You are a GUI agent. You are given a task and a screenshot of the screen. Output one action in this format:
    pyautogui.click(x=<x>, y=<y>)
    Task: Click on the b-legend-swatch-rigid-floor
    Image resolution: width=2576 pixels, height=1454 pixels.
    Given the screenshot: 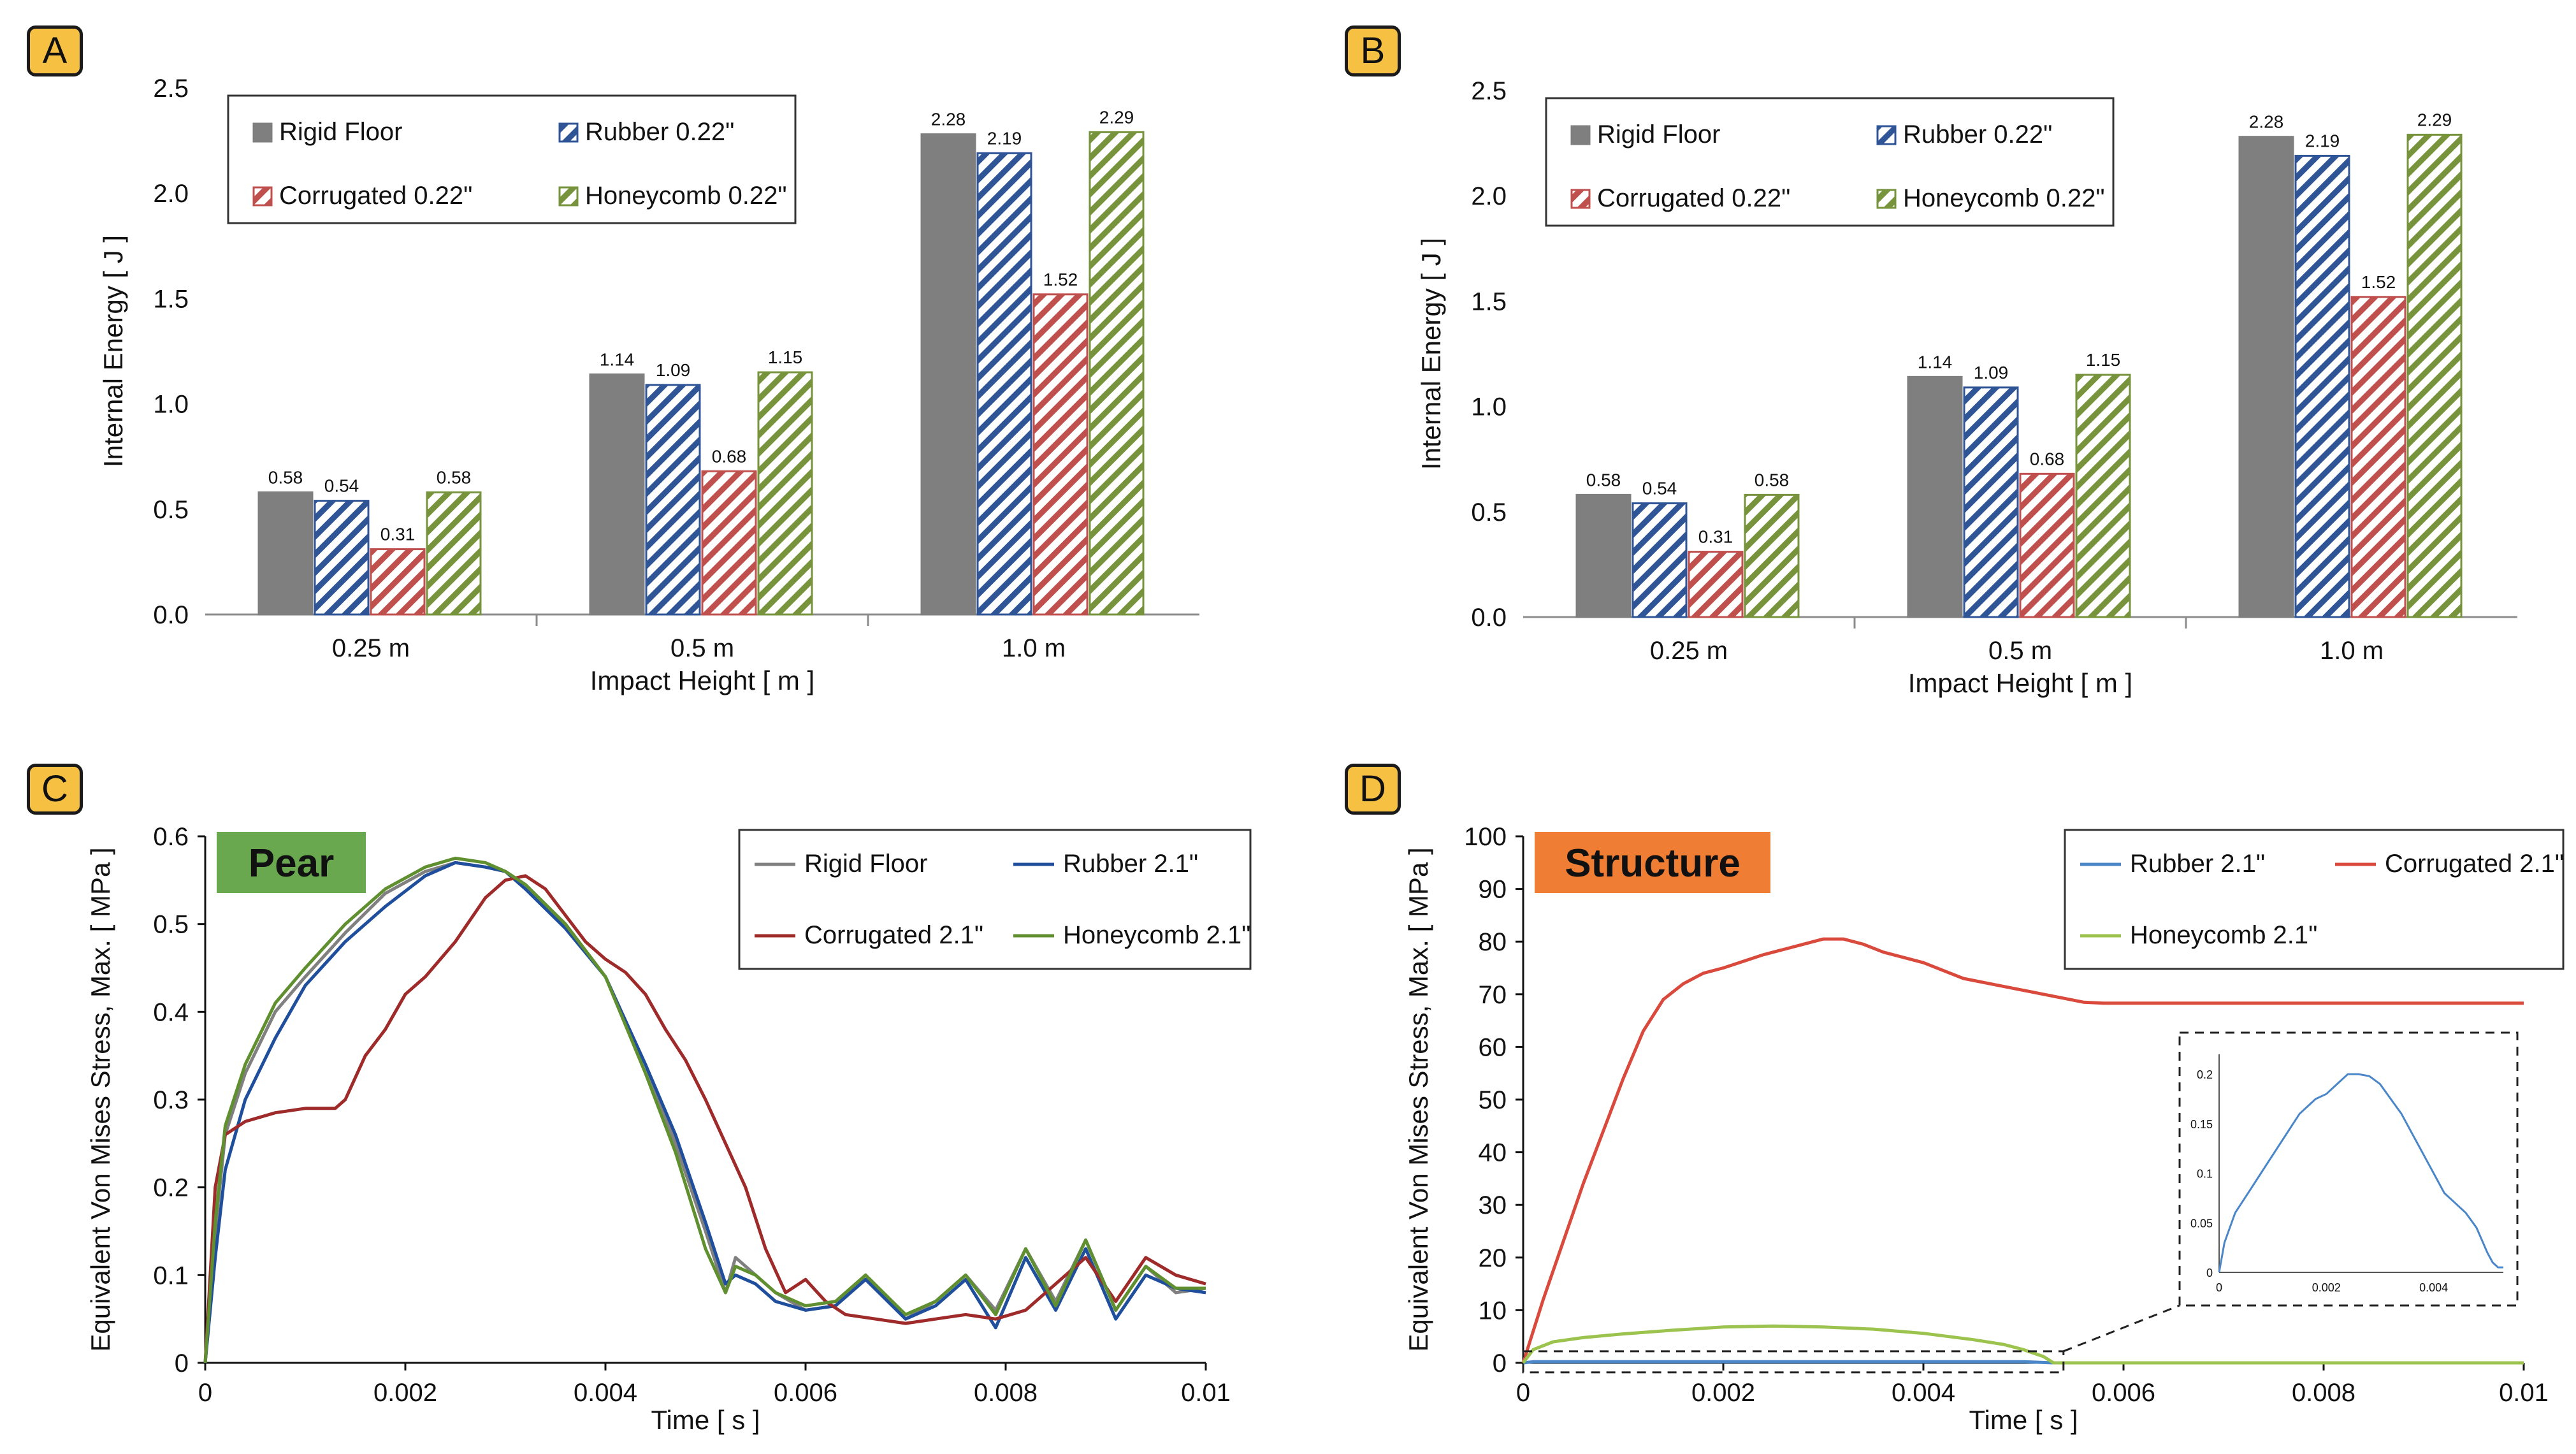 What is the action you would take?
    pyautogui.click(x=1580, y=135)
    